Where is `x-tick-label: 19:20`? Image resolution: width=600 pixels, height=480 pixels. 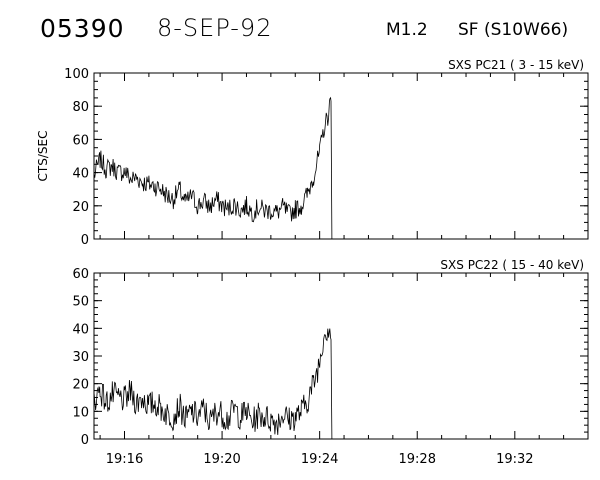 x-tick-label: 19:20 is located at coordinates (221, 459).